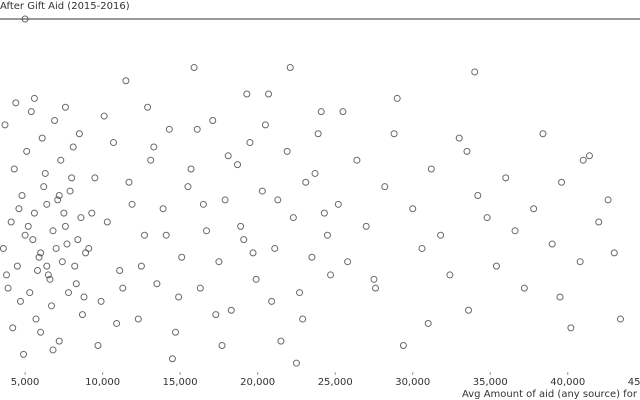 The image size is (640, 400). Describe the element at coordinates (567, 382) in the screenshot. I see `x-tick-label: 40,000` at that location.